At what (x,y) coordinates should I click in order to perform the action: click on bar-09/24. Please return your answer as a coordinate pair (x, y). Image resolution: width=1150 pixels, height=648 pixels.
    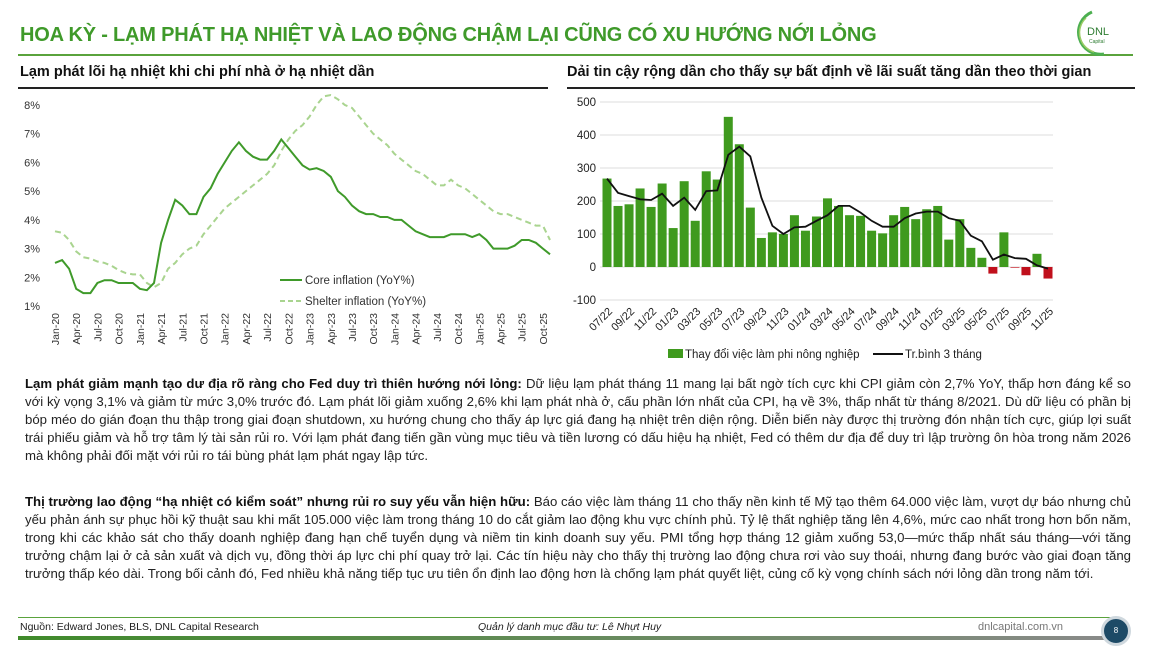
    Looking at the image, I should click on (894, 241).